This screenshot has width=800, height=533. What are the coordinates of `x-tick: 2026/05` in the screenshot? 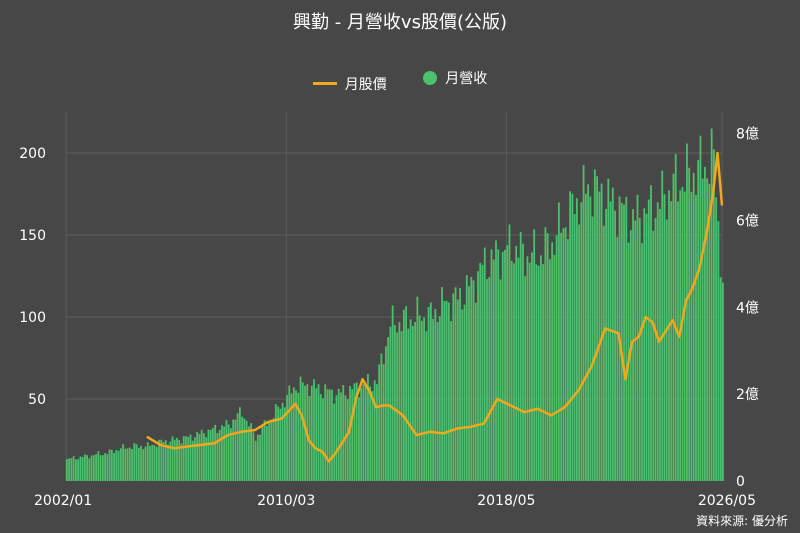 It's located at (727, 501).